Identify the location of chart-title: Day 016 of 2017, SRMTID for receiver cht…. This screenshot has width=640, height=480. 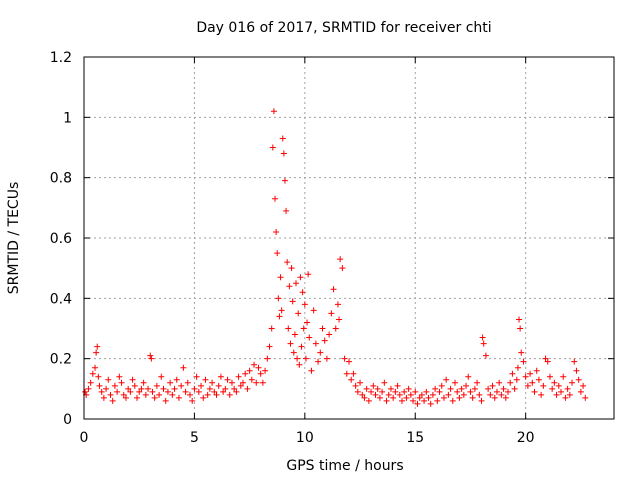
(343, 28).